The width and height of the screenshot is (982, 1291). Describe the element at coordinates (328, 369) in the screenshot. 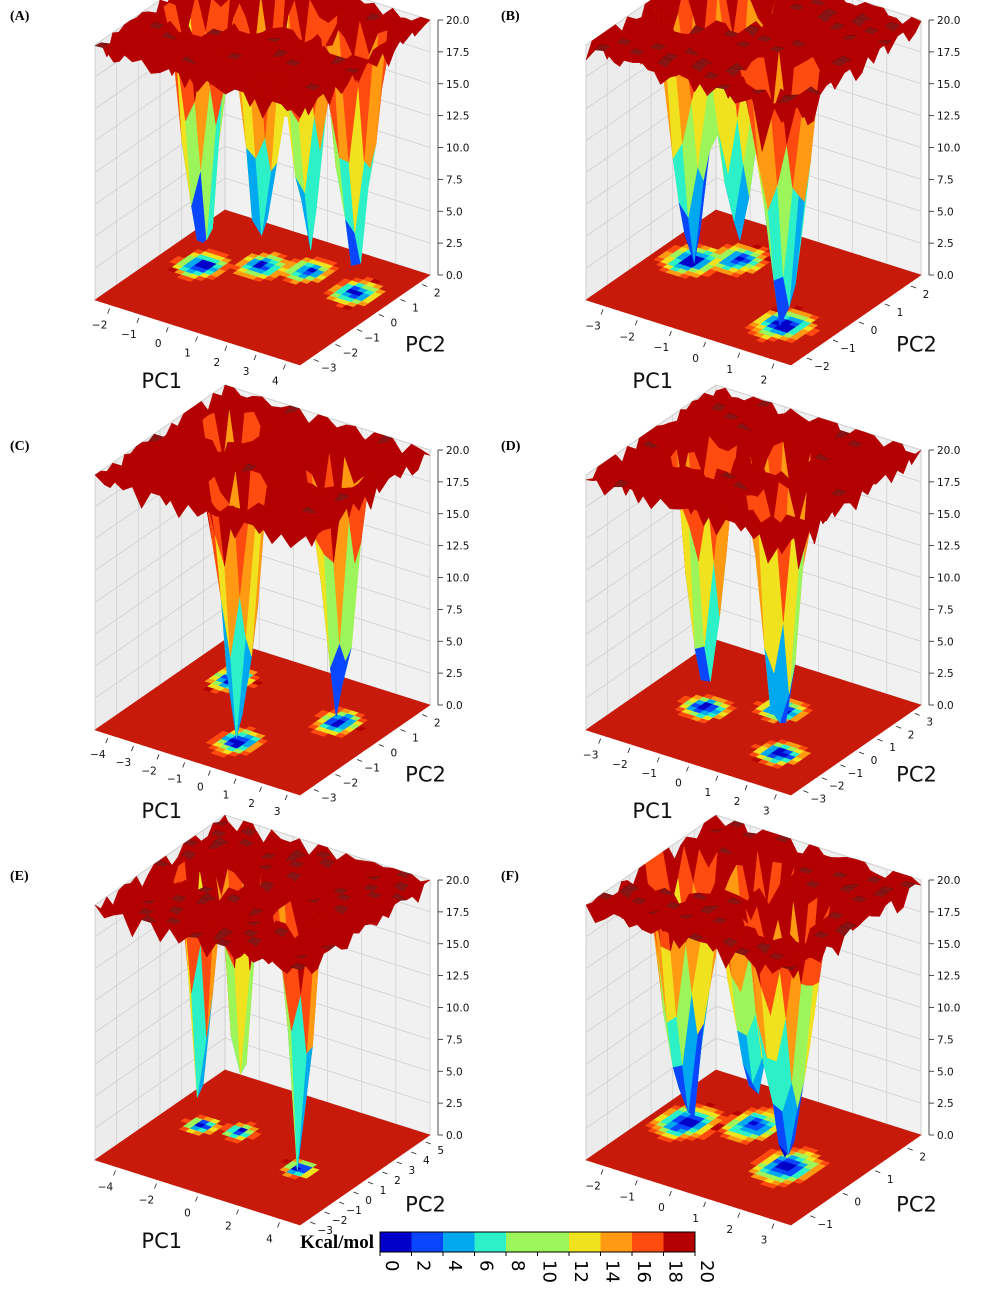

I see `y-tick-label: −3` at that location.